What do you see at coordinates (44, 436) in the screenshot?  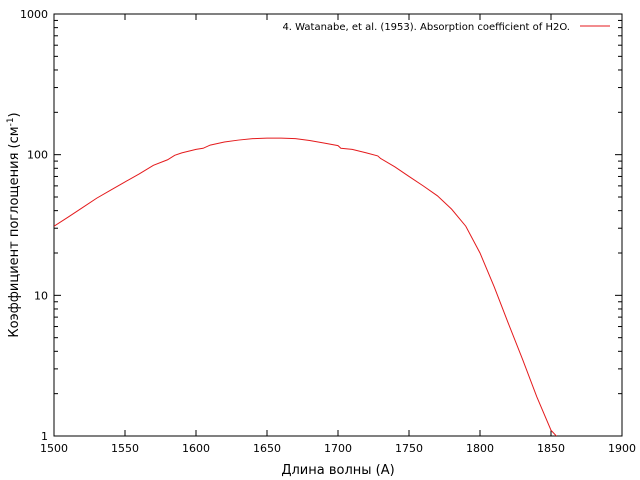 I see `y-tick-label: 1` at bounding box center [44, 436].